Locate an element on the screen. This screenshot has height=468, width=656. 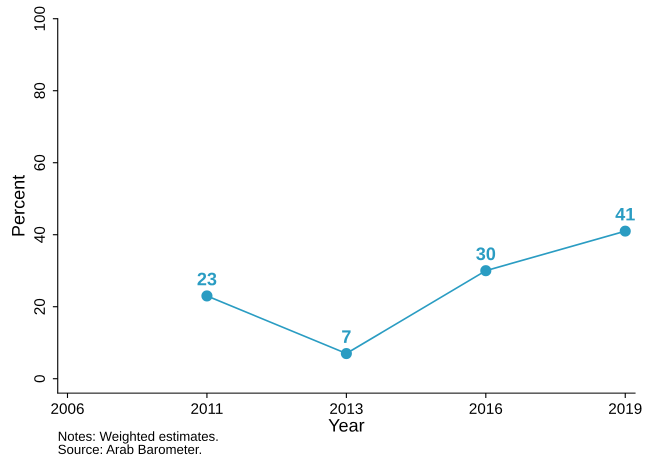
x-tick-label: 2006 is located at coordinates (67, 408).